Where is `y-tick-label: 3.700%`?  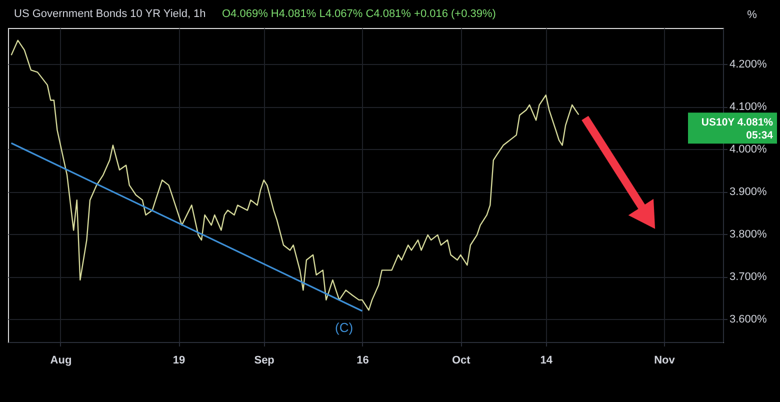 y-tick-label: 3.700% is located at coordinates (749, 277).